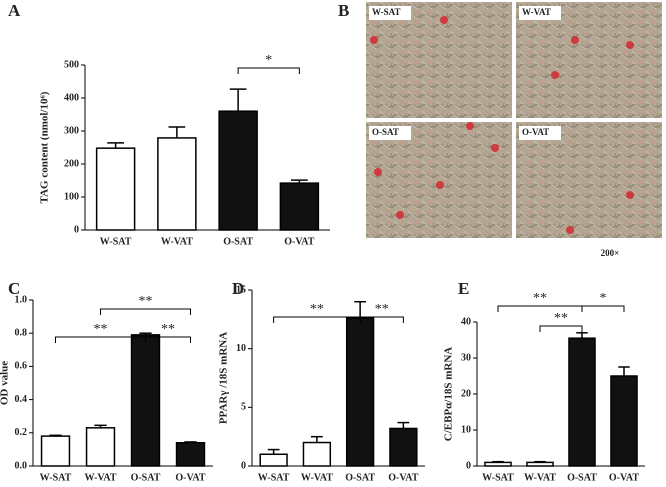  Describe the element at coordinates (21, 299) in the screenshot. I see `y-tick-label: 1.0` at that location.